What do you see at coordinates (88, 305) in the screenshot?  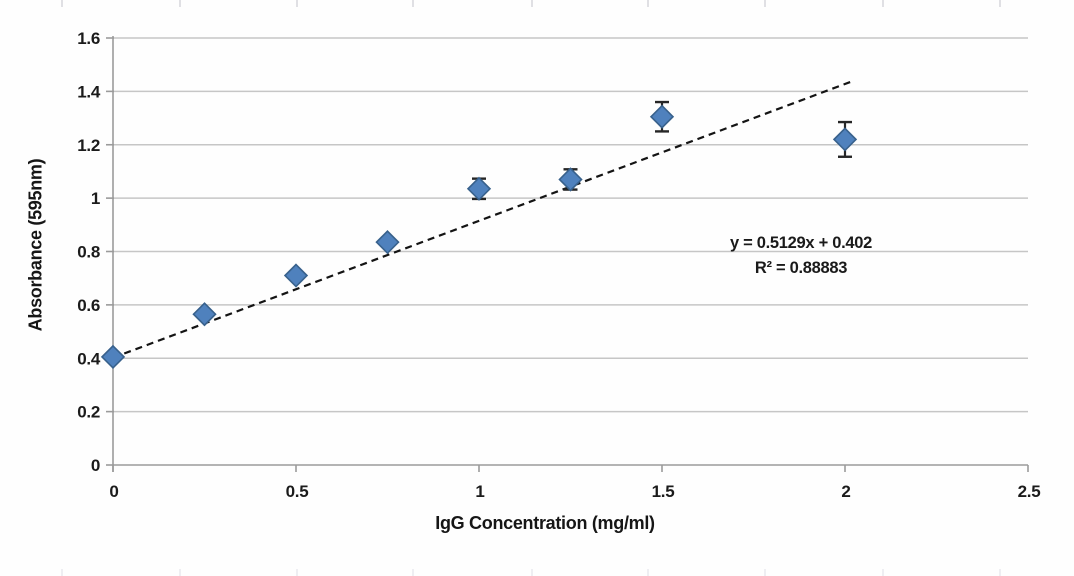 I see `y-tick-label: 0.6` at bounding box center [88, 305].